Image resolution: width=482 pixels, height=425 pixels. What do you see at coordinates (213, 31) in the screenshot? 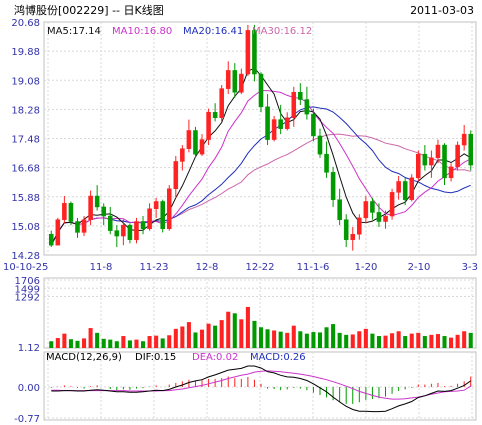
I see `legend-ma20: MA20:16.41` at bounding box center [213, 31].